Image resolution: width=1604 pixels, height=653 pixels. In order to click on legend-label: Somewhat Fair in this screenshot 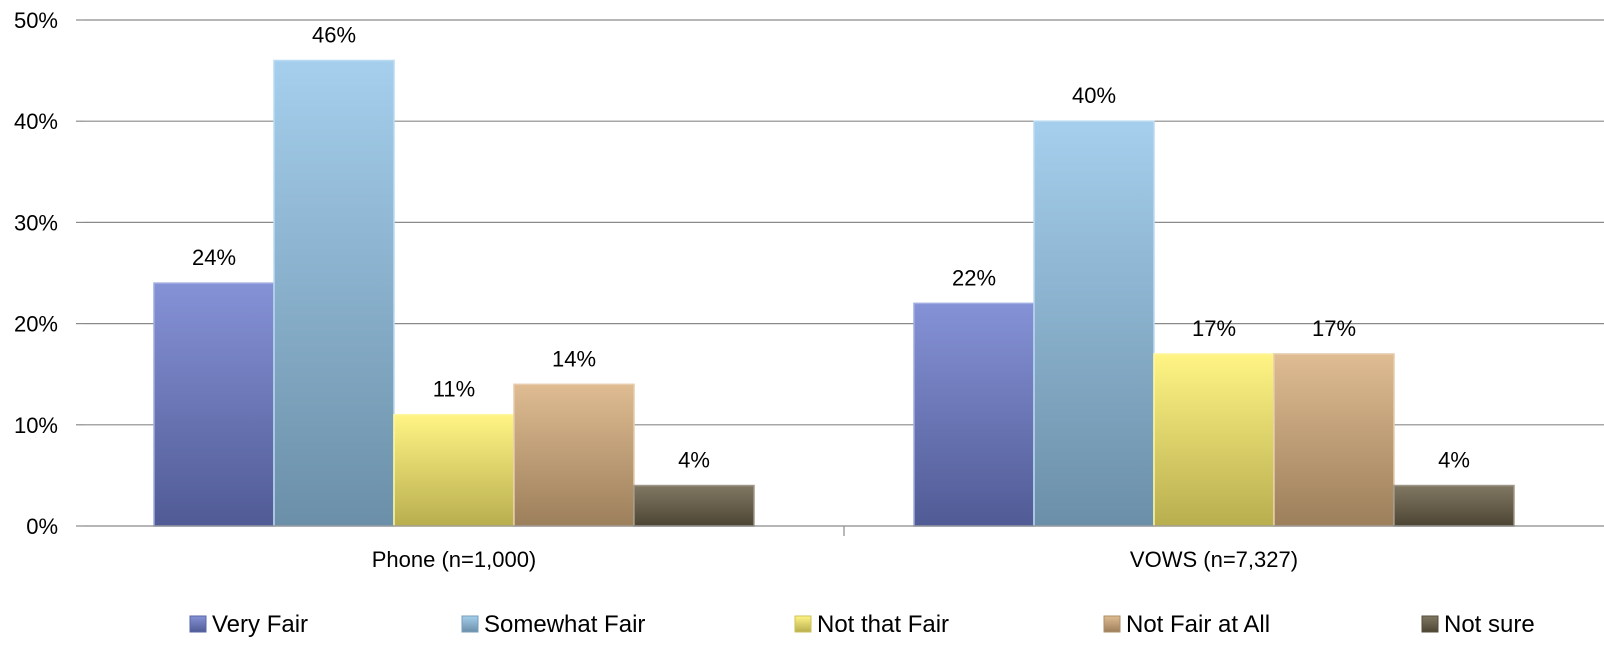, I will do `click(564, 624)`.